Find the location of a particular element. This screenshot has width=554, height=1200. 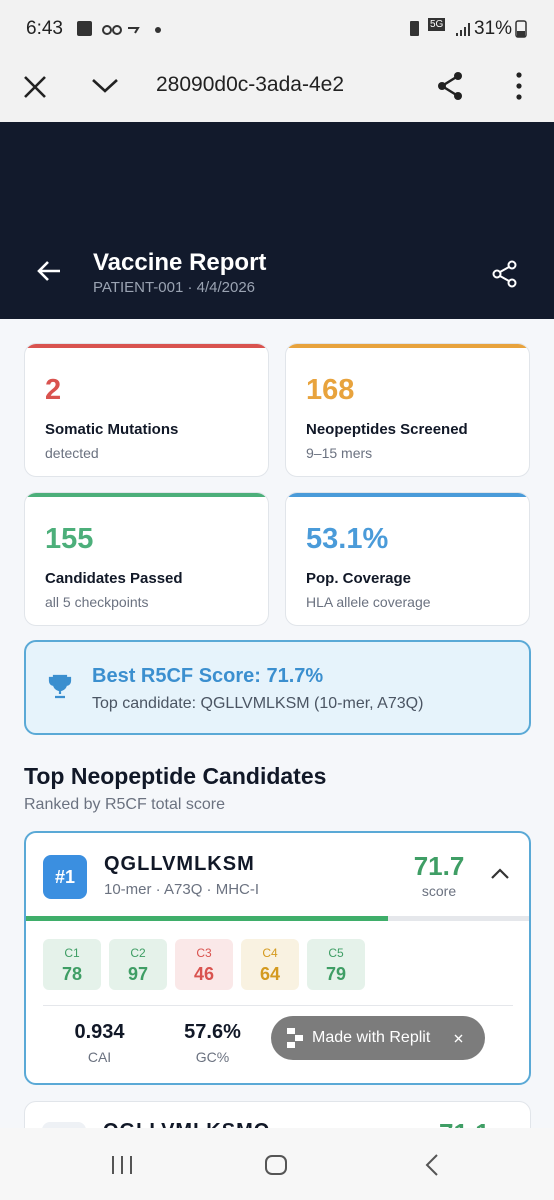

stat-label: Neopeptides Screened is located at coordinates (387, 429).